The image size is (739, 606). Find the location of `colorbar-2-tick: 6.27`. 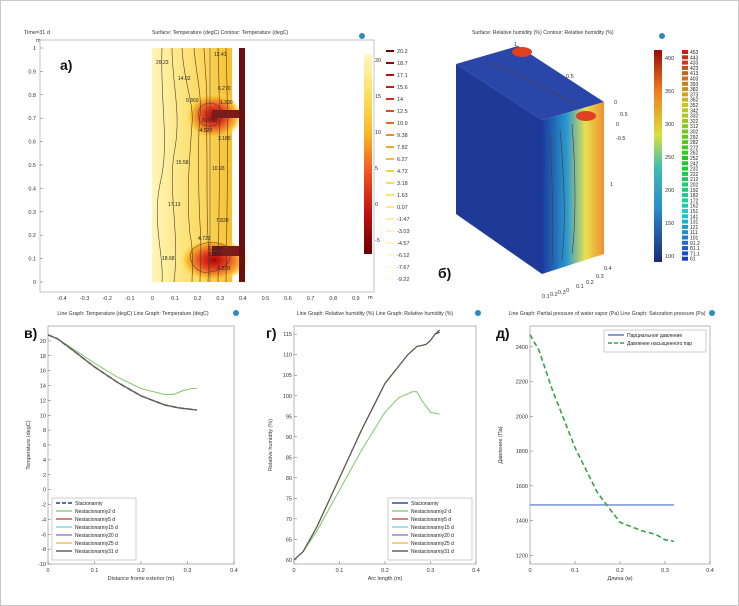

colorbar-2-tick: 6.27 is located at coordinates (402, 160).